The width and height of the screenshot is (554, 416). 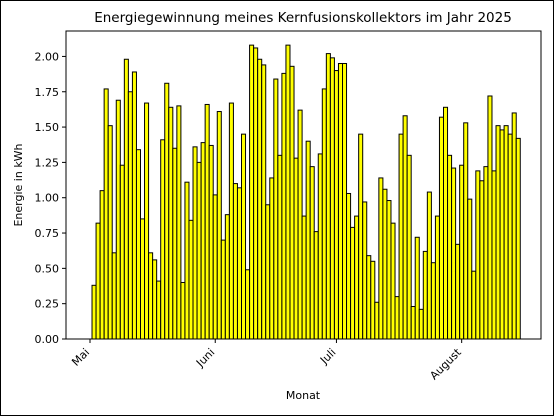 I want to click on y-tick-label: 2.00, so click(x=47, y=56).